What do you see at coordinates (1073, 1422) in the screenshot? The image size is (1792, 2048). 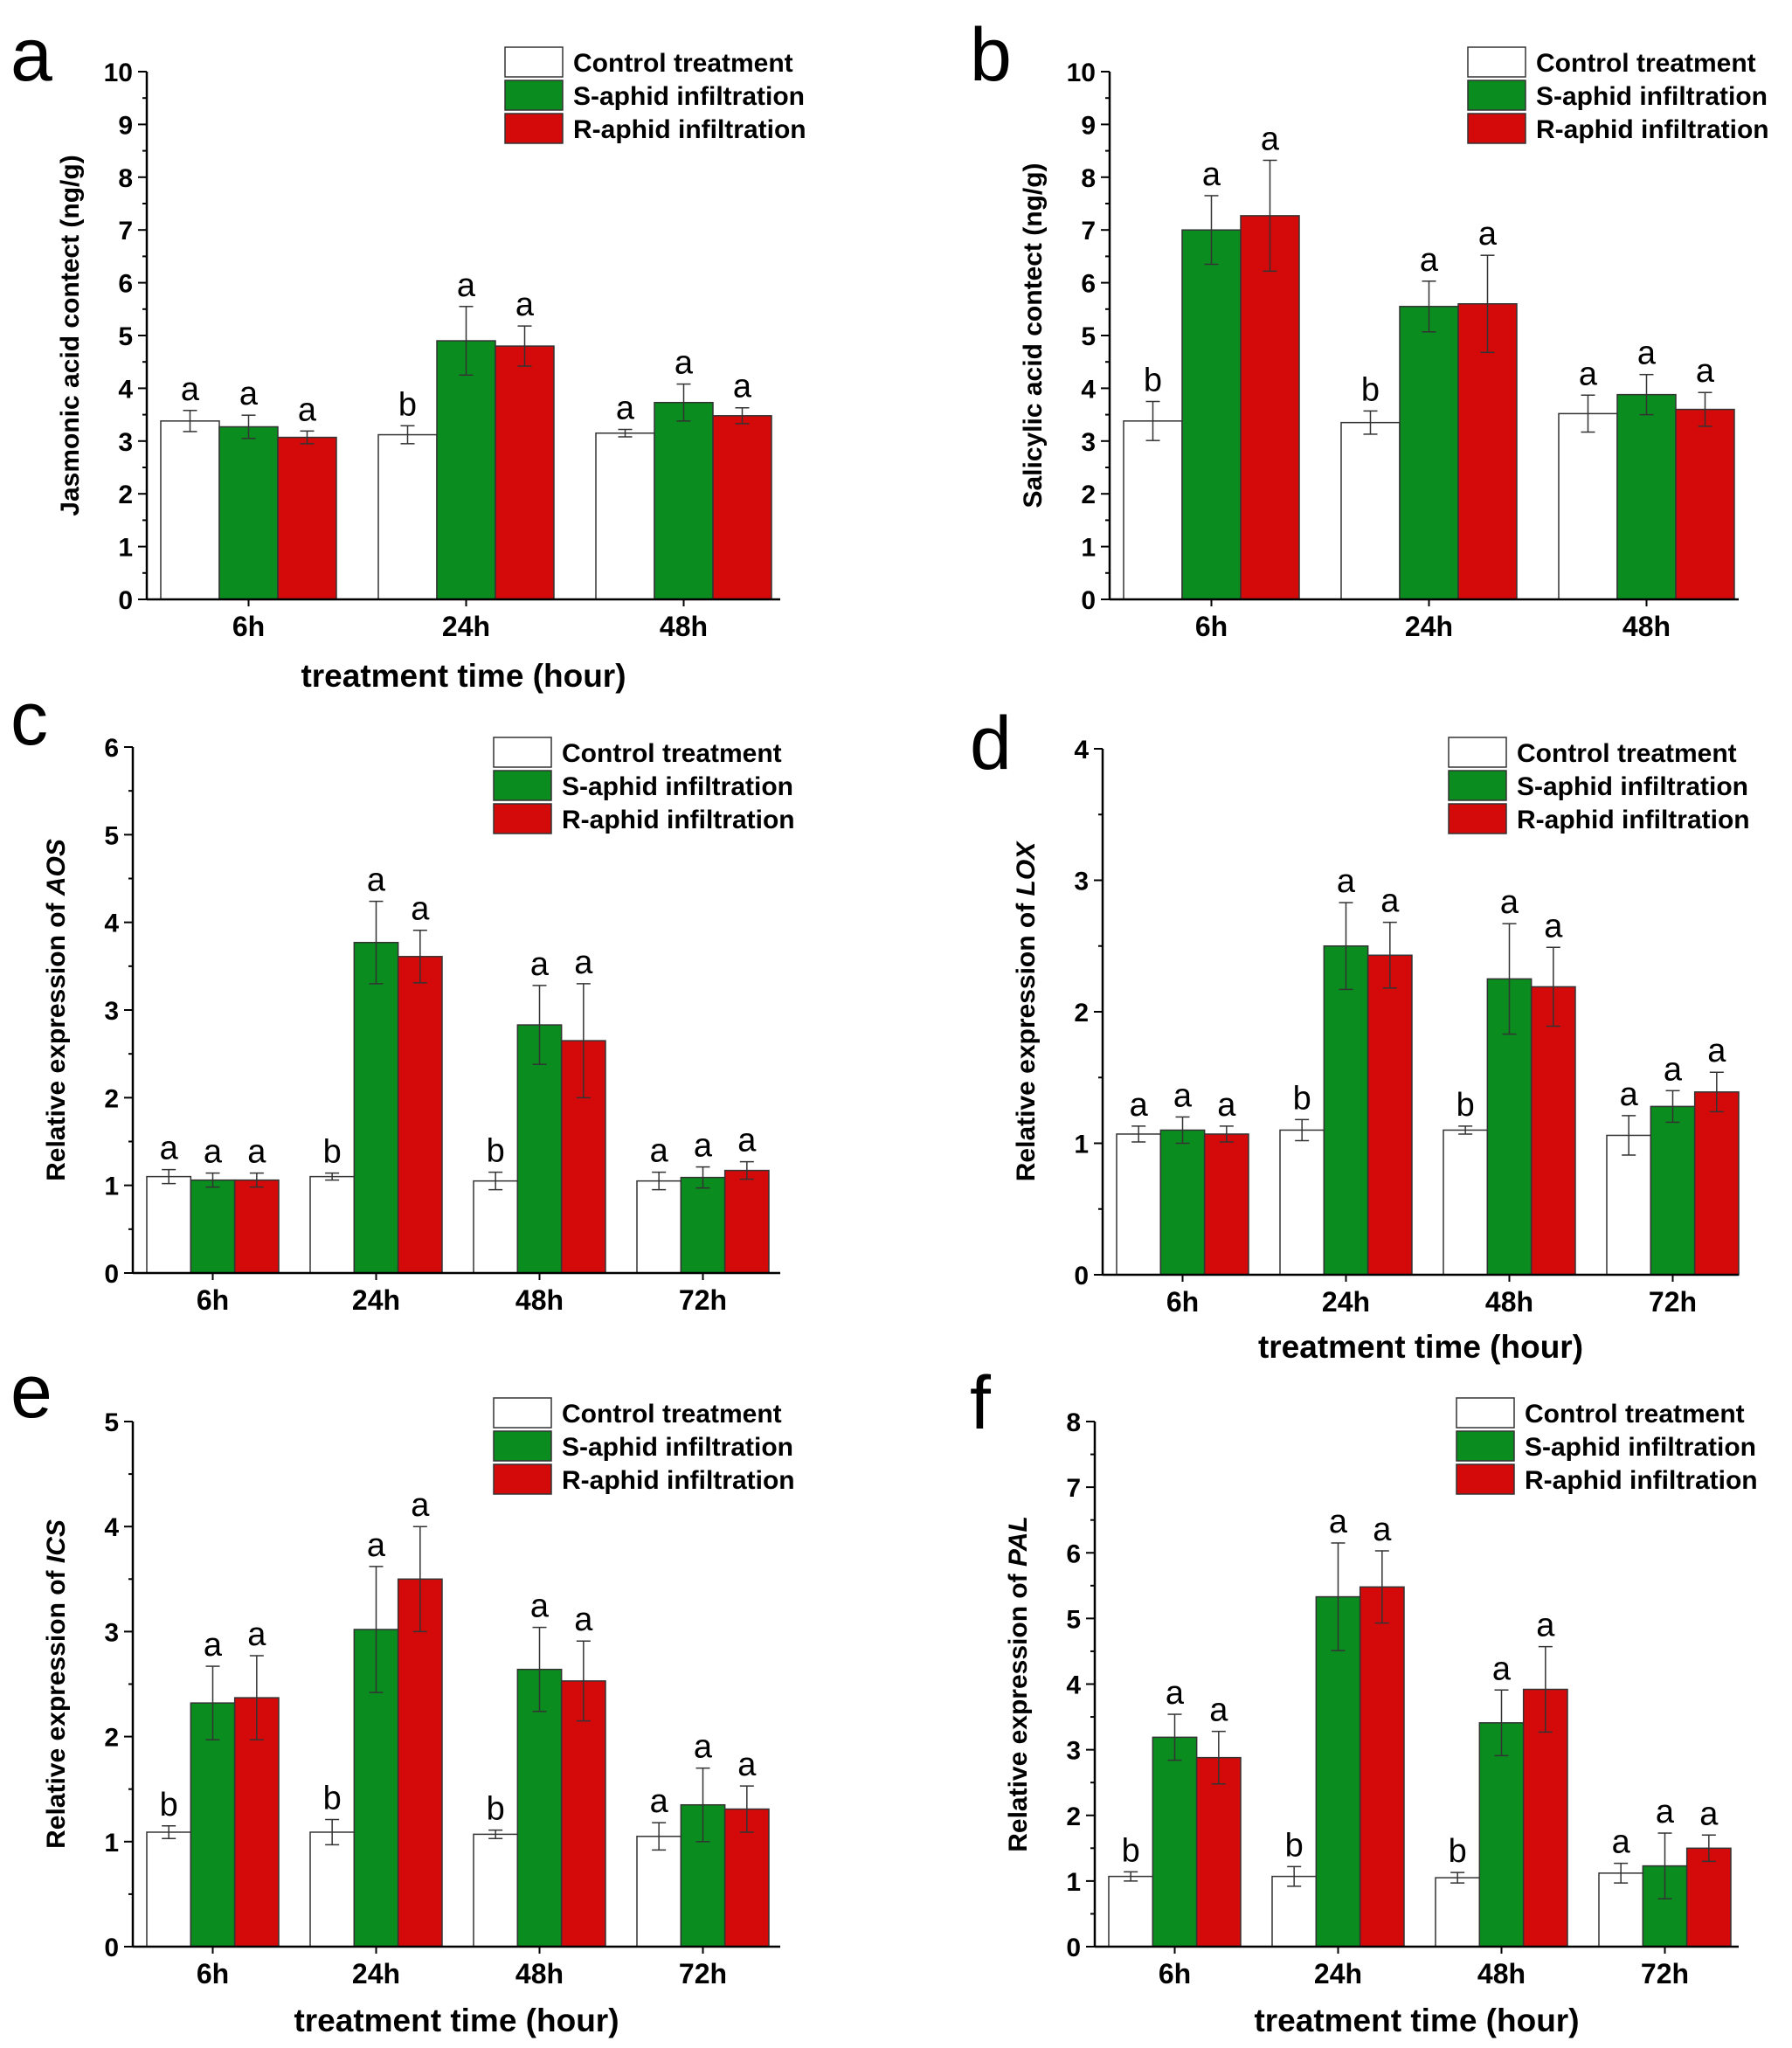 I see `y-tick-label: 8` at bounding box center [1073, 1422].